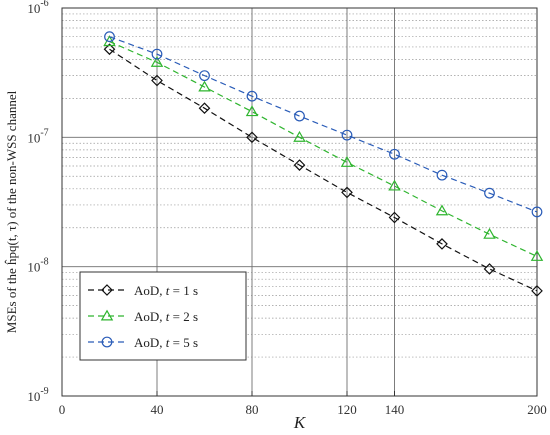 The image size is (550, 435). What do you see at coordinates (347, 409) in the screenshot?
I see `x-tick-label: 120` at bounding box center [347, 409].